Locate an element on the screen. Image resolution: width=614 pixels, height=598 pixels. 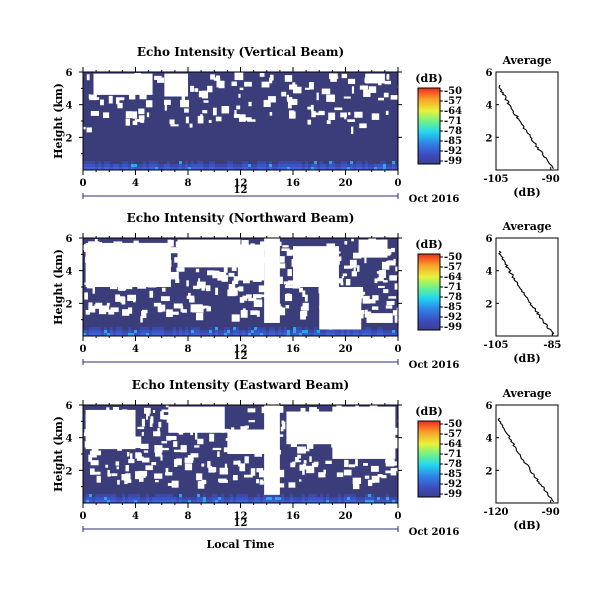
colorbar-tick-label: -57 is located at coordinates (453, 434).